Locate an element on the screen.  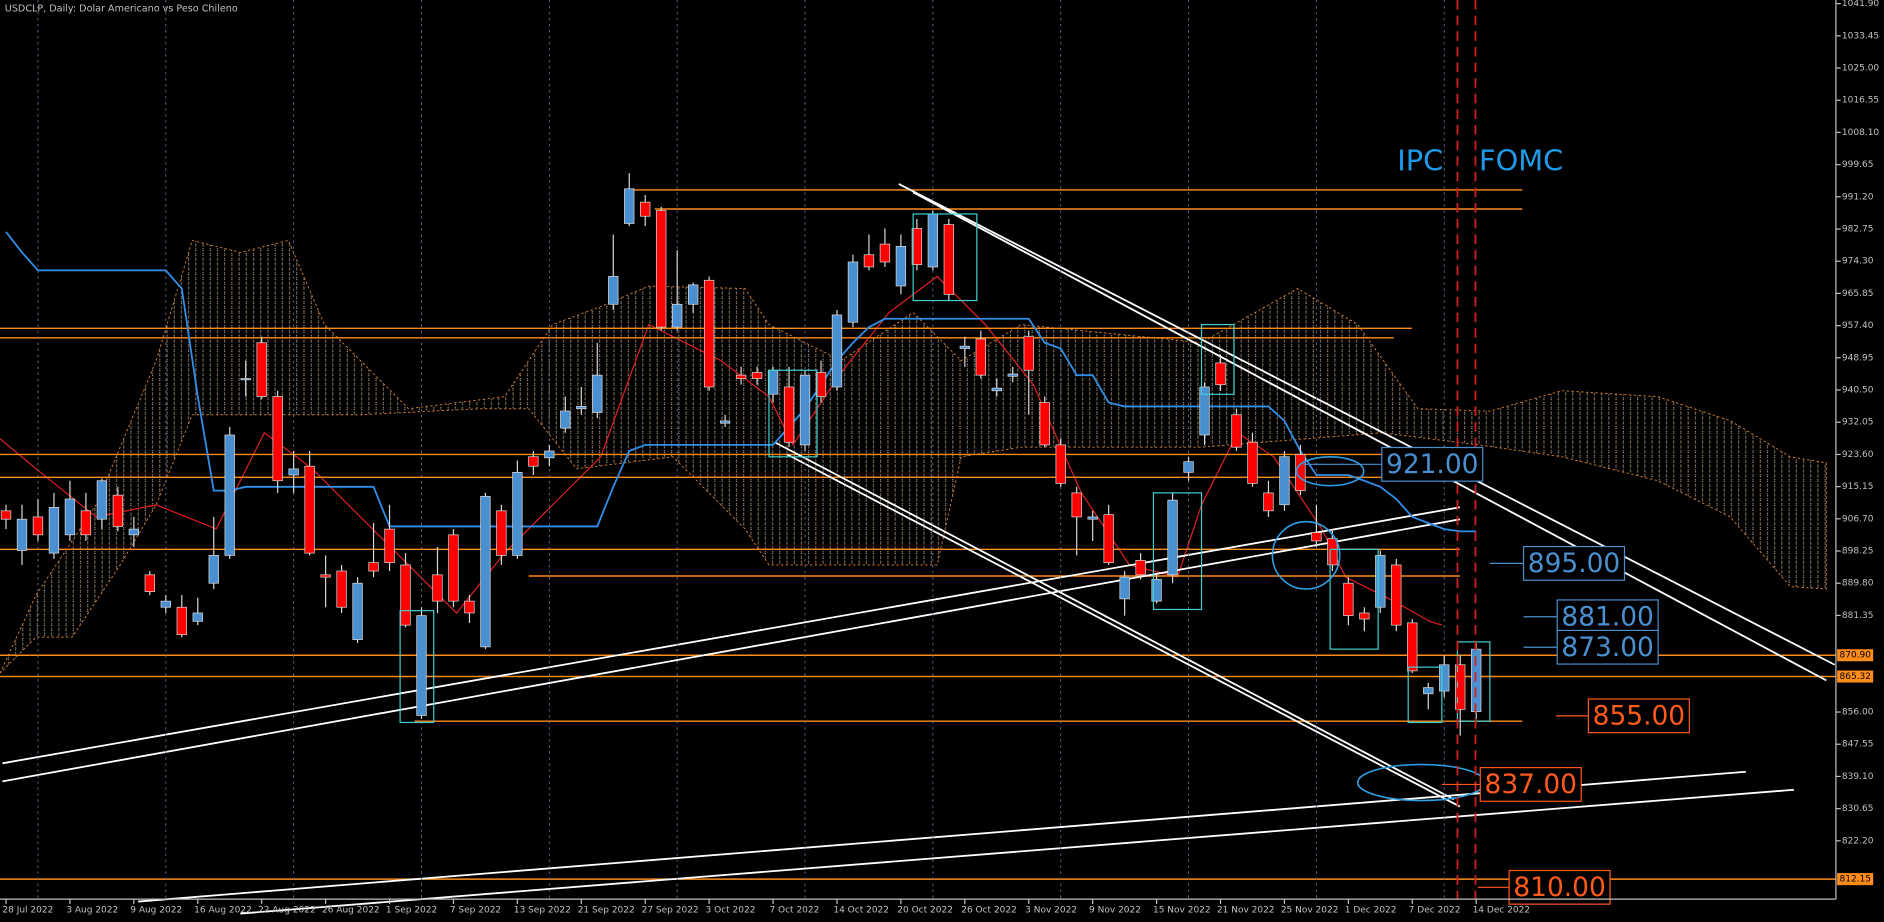
event-label: FOMC is located at coordinates (1521, 160).